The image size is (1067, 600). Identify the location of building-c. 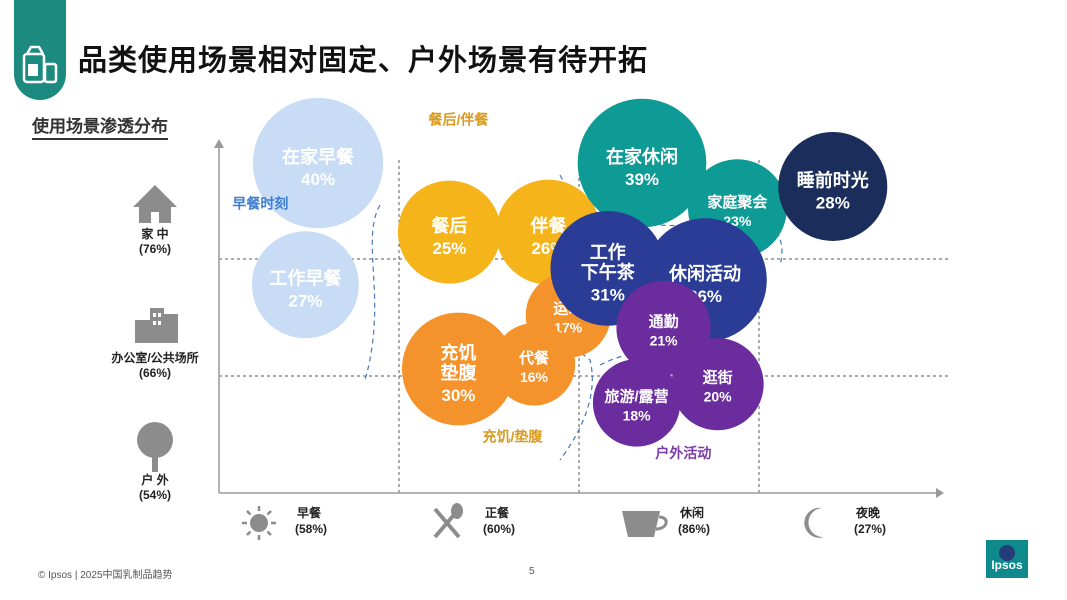
(170, 328).